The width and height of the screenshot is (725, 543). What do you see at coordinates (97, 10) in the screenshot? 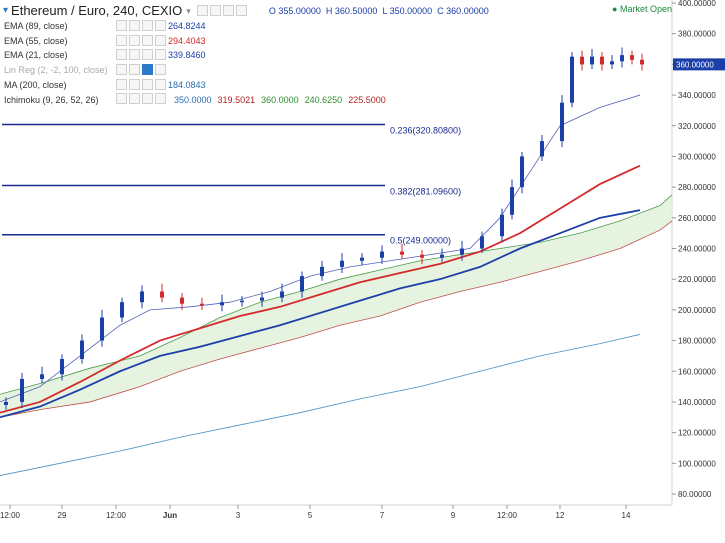
I see `symbol-label: Ethereum / Euro, 240, CEXIO` at bounding box center [97, 10].